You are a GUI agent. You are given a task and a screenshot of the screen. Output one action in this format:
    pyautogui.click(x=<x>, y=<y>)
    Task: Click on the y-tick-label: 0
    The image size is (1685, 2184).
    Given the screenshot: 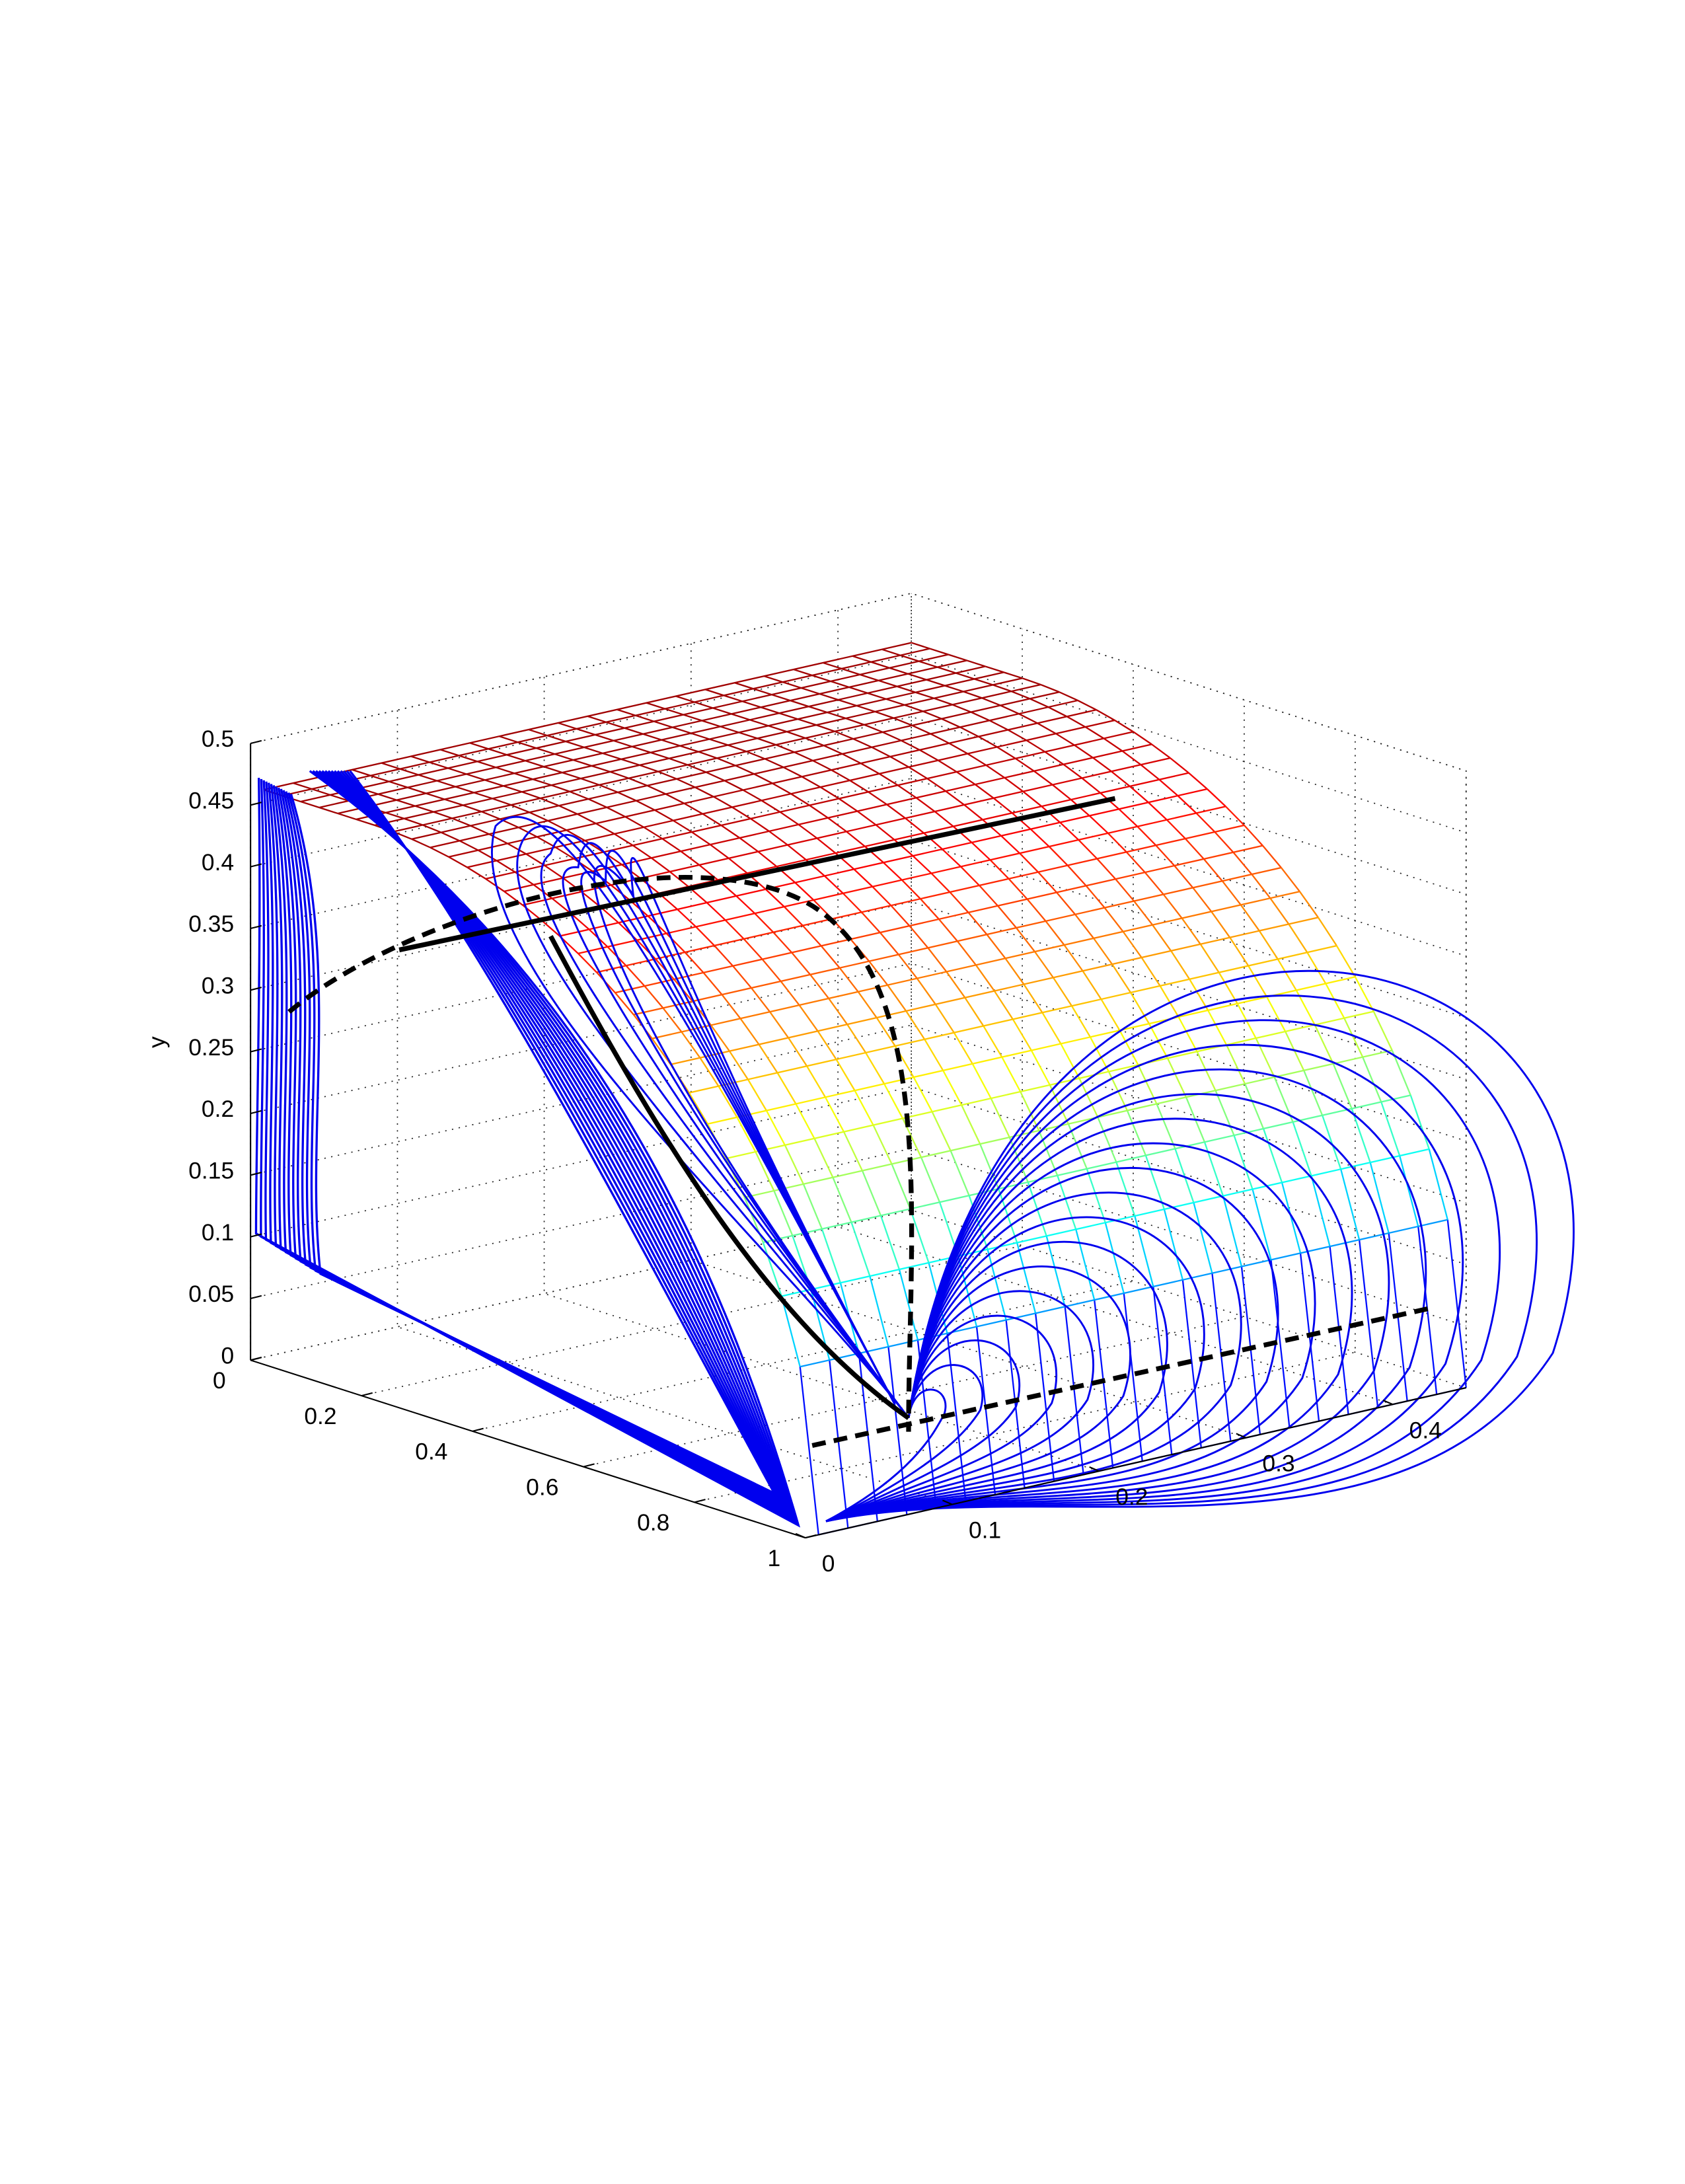 What is the action you would take?
    pyautogui.click(x=227, y=1356)
    